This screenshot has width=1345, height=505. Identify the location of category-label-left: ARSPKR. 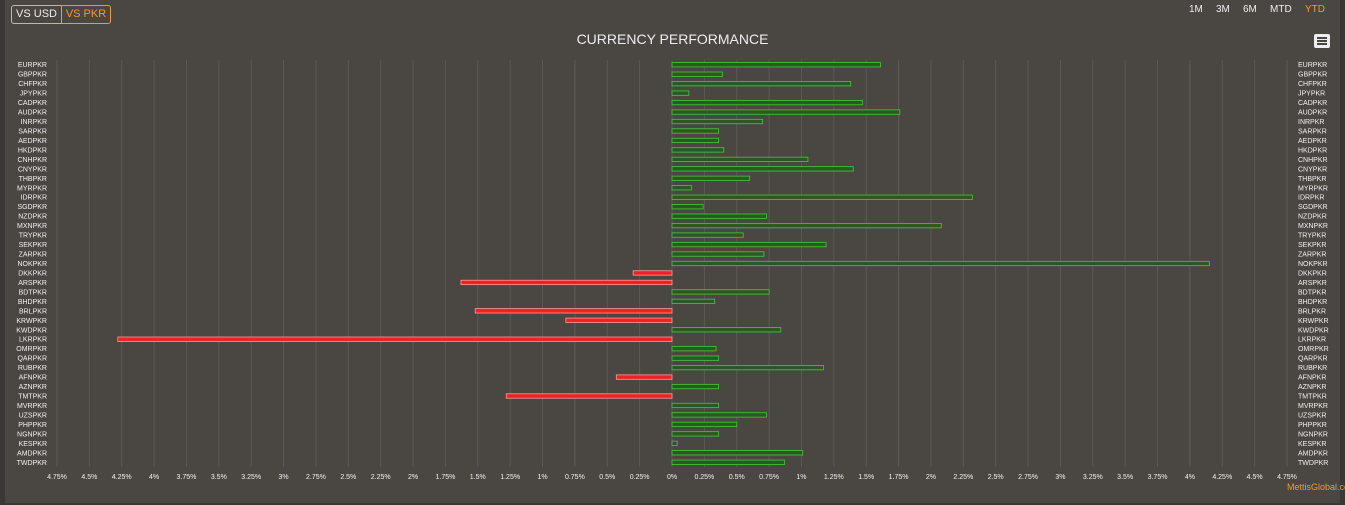
(32, 283).